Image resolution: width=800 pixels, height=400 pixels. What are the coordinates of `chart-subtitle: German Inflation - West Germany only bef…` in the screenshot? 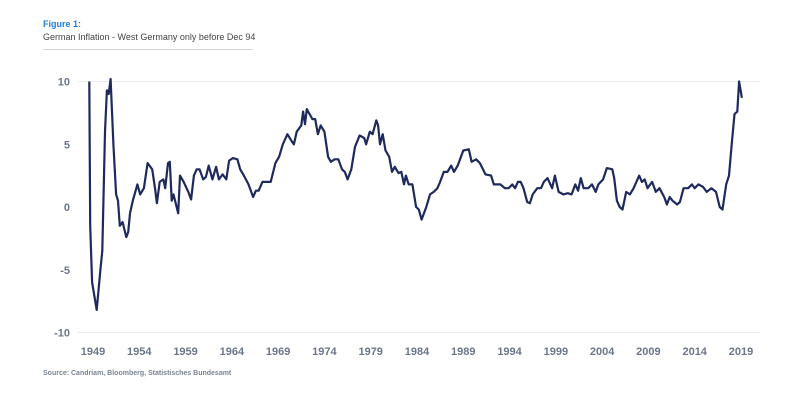 It's located at (149, 37).